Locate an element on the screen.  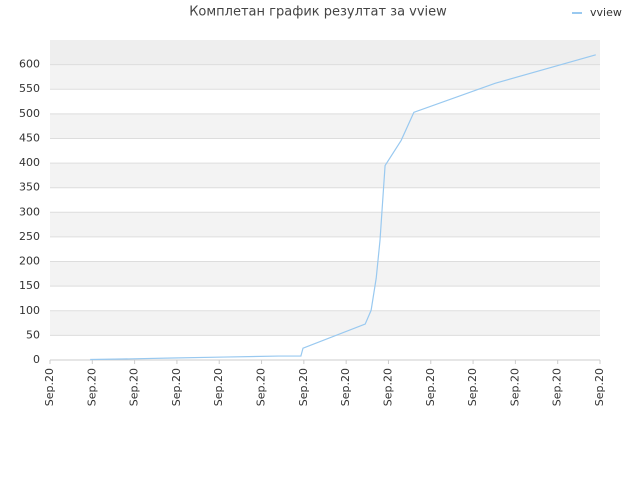
y-tick-label: 150 is located at coordinates (29, 285).